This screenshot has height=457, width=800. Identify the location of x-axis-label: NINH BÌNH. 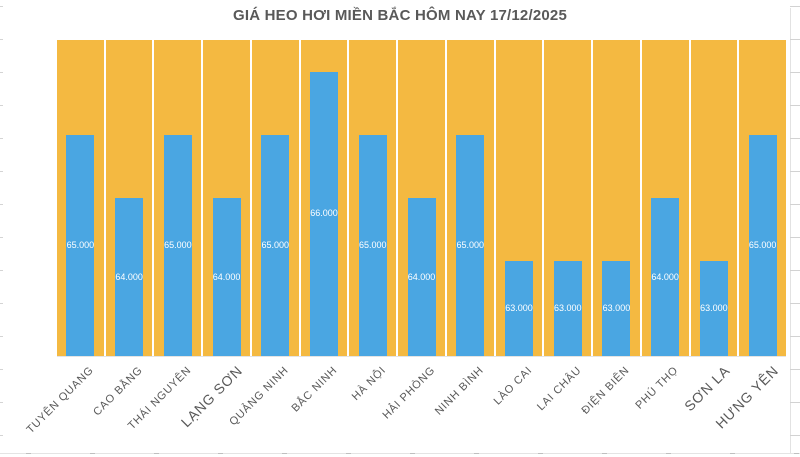
(459, 391).